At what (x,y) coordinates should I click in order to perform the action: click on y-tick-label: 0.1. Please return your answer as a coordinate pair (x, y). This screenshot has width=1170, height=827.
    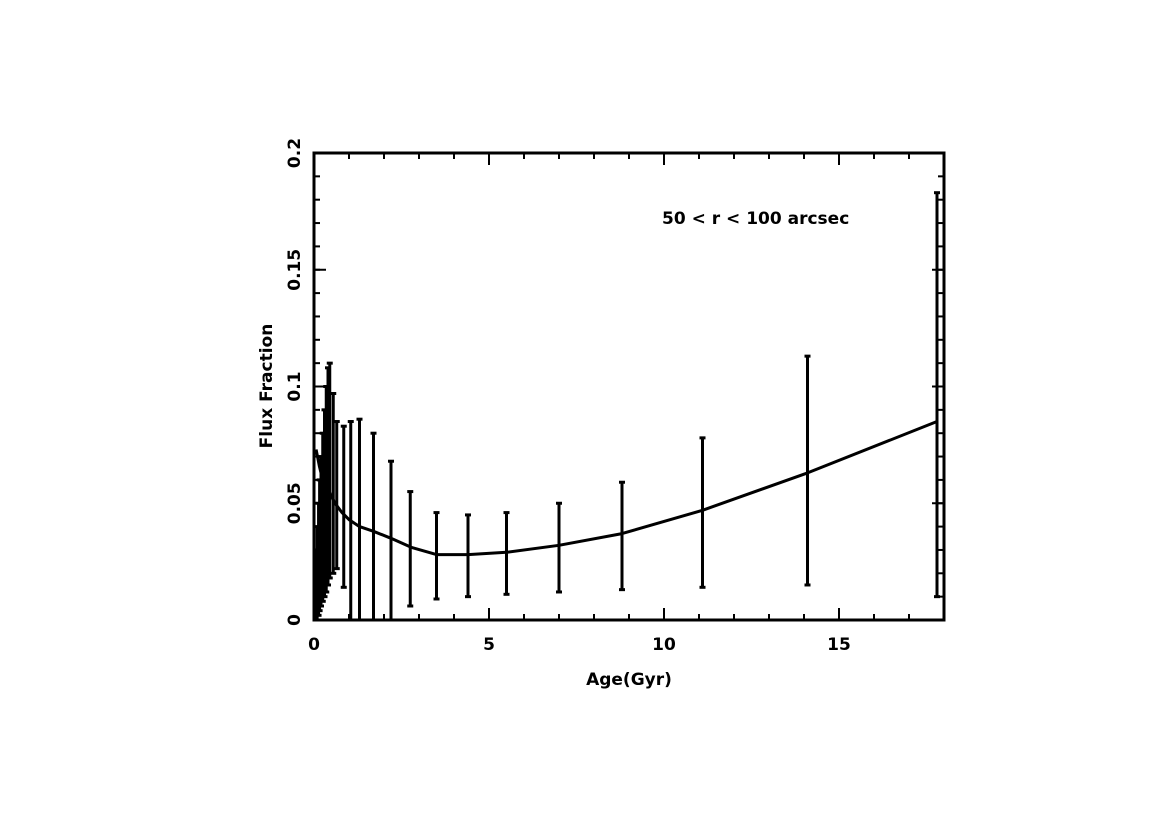
    Looking at the image, I should click on (295, 386).